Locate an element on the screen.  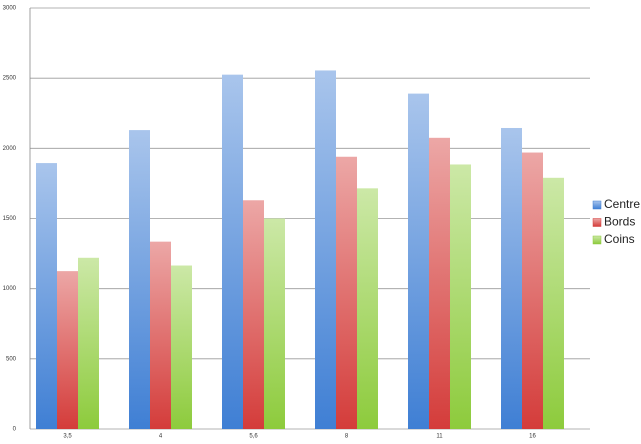
y-tick-label: 2000 is located at coordinates (10, 149).